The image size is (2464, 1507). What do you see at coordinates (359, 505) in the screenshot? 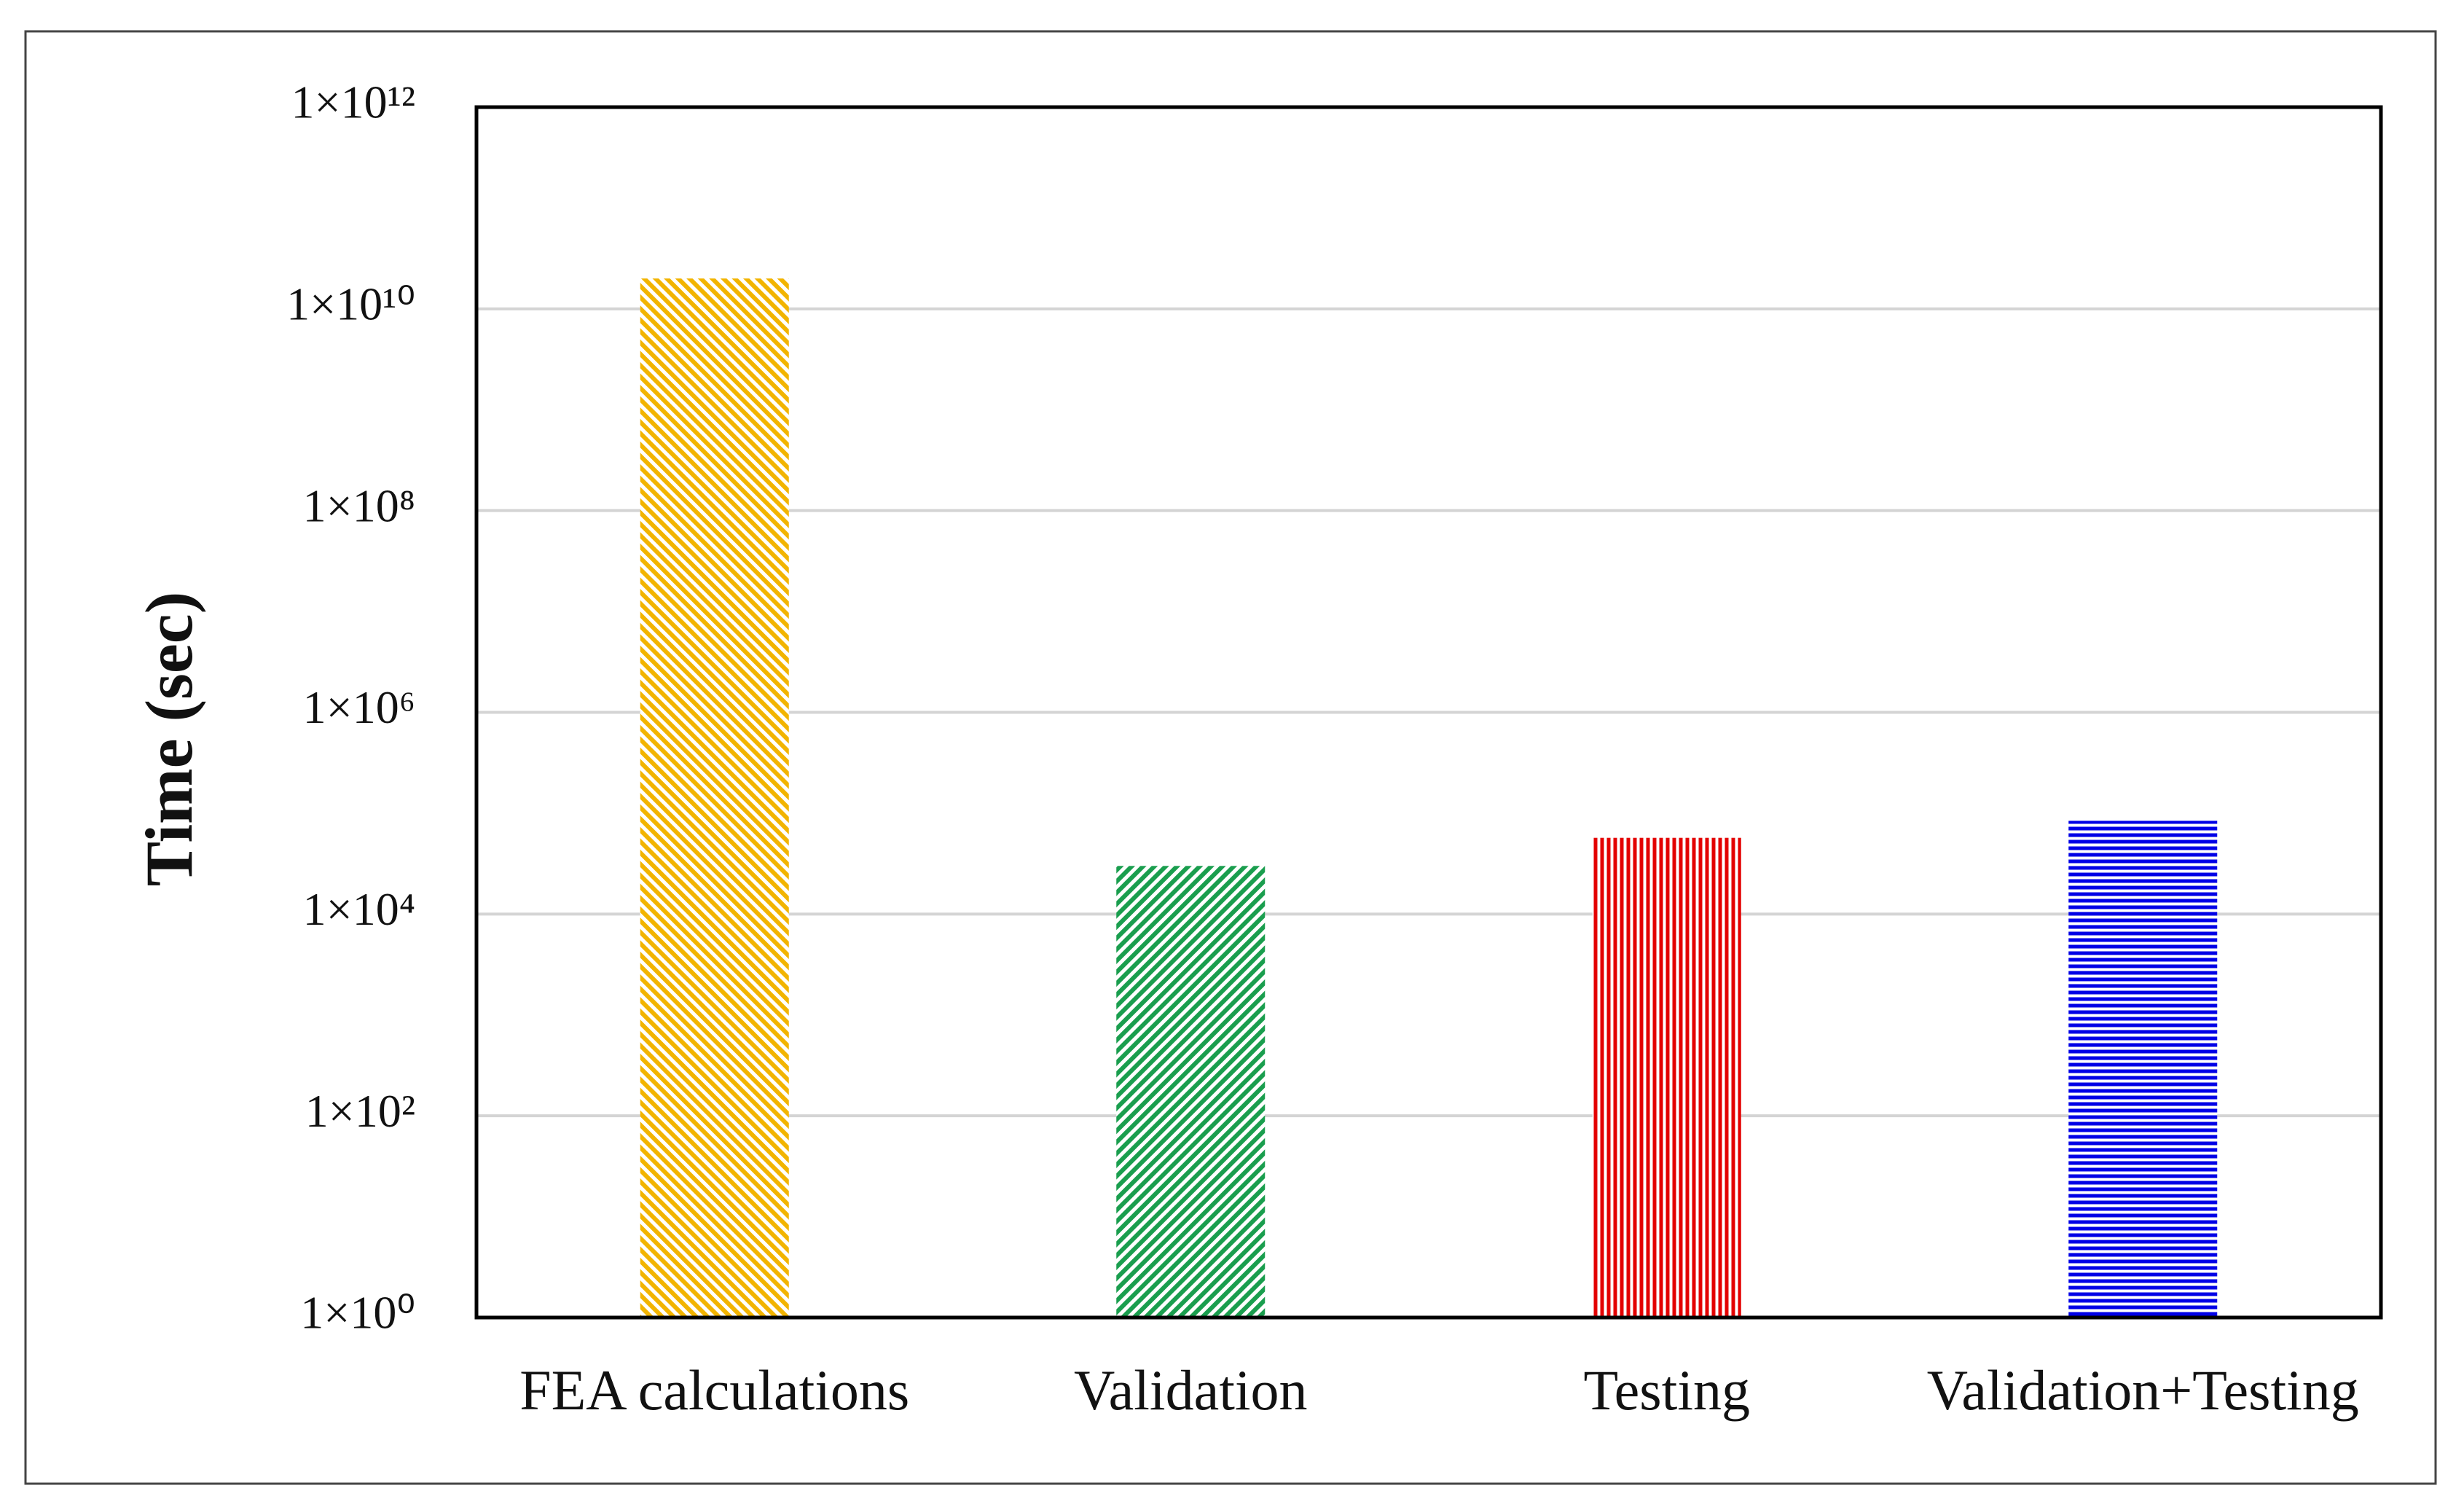
I see `y-tick-label: 1×10⁸` at bounding box center [359, 505].